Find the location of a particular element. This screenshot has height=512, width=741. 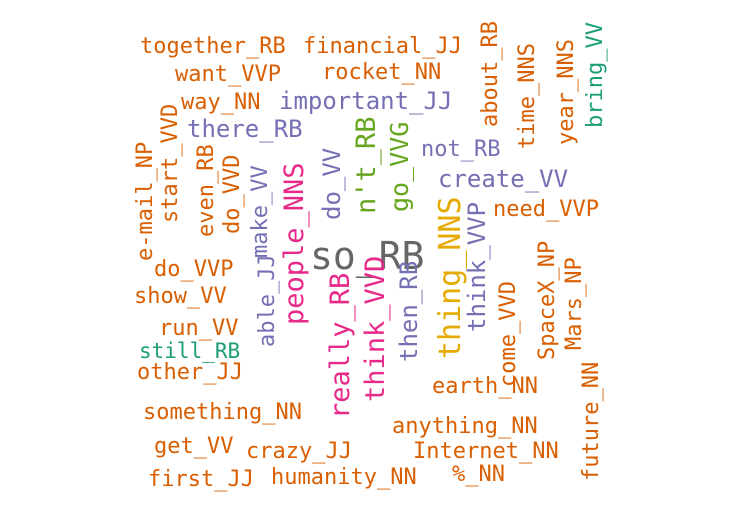

word-create-vv: create_VV is located at coordinates (503, 179).